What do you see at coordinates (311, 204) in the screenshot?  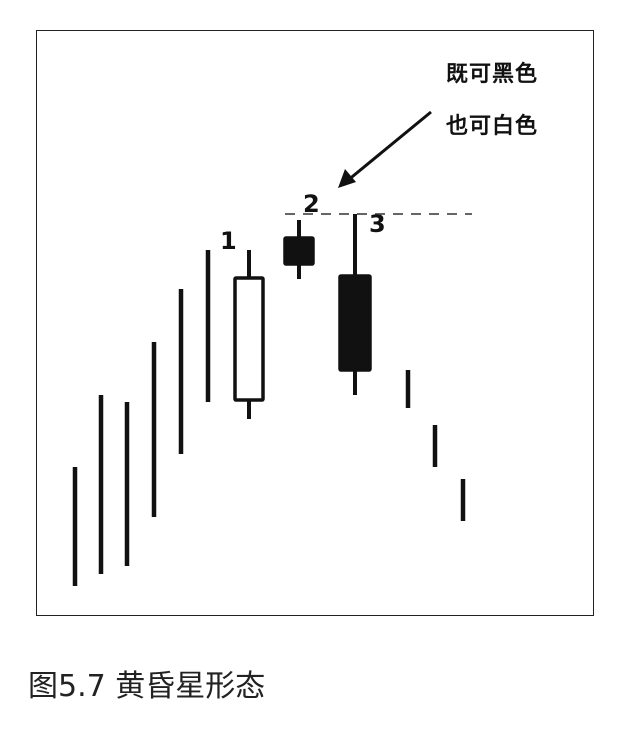 I see `candle-label-2: 2` at bounding box center [311, 204].